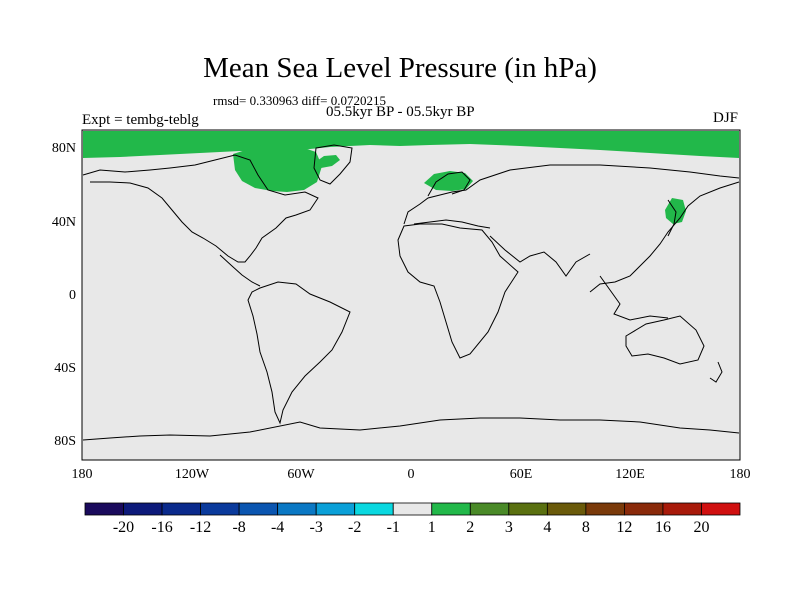 The width and height of the screenshot is (800, 600). I want to click on colorbar-label: 8, so click(585, 527).